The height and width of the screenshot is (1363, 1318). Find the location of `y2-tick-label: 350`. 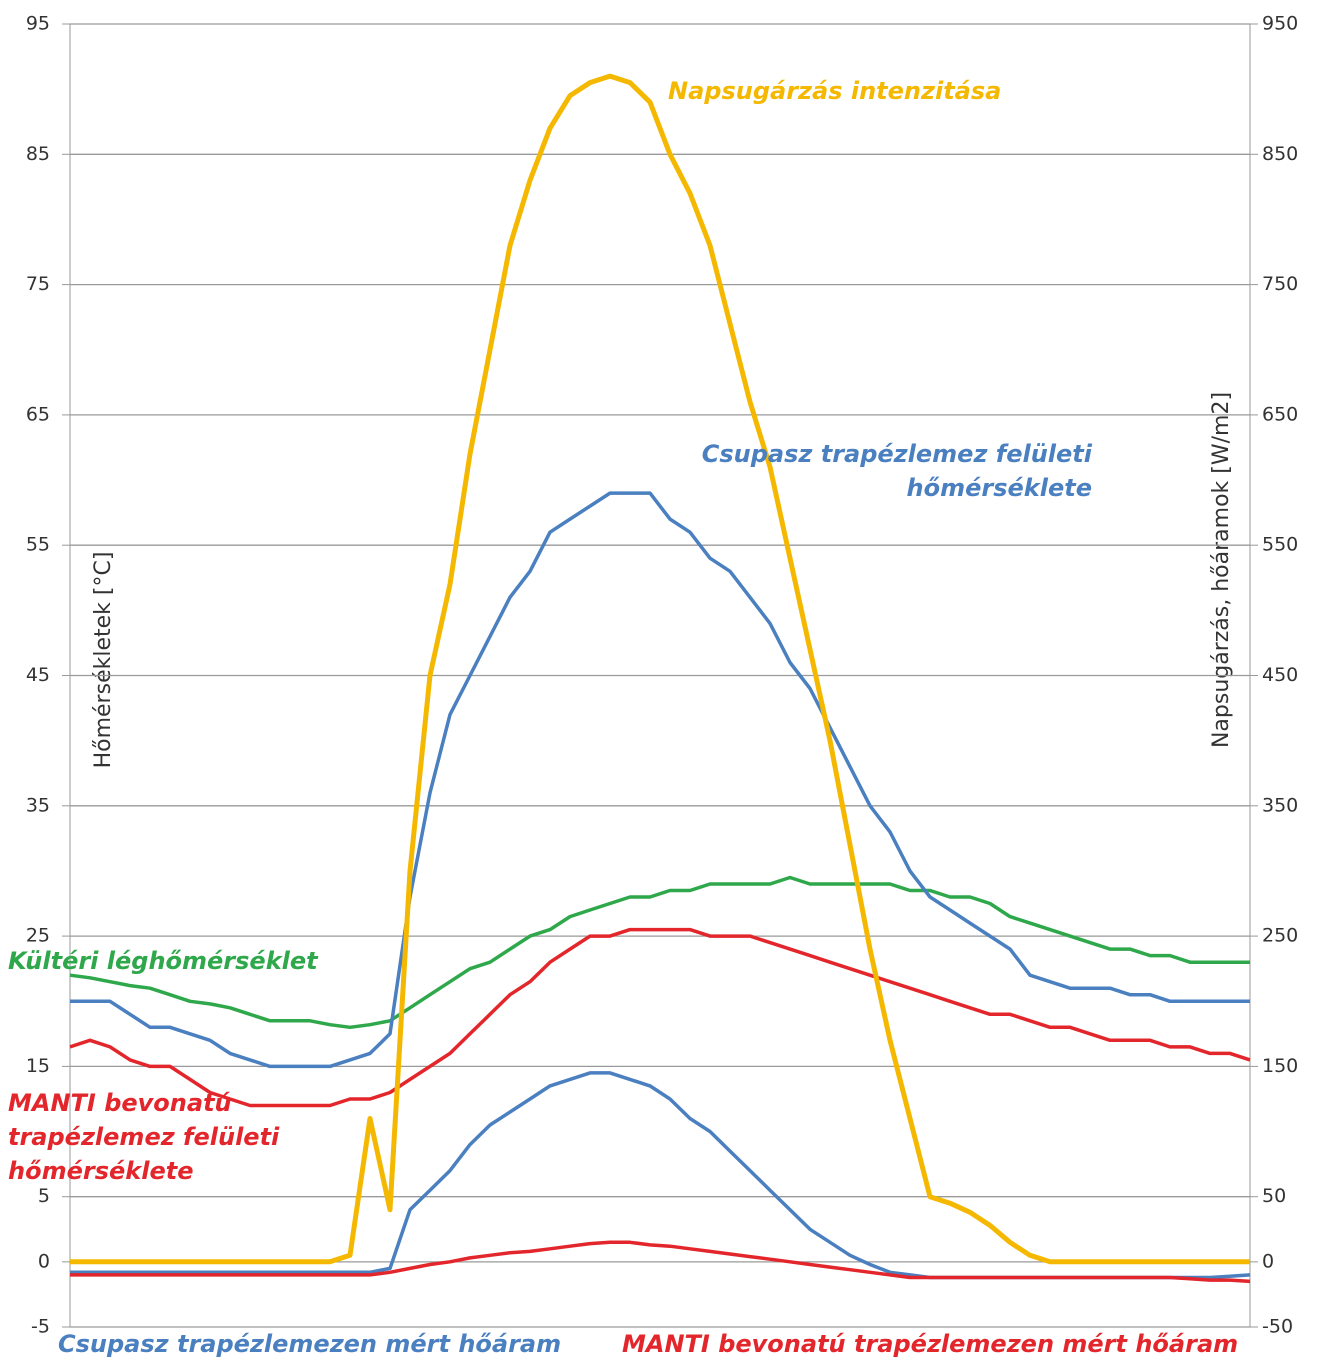

y2-tick-label: 350 is located at coordinates (1280, 805).